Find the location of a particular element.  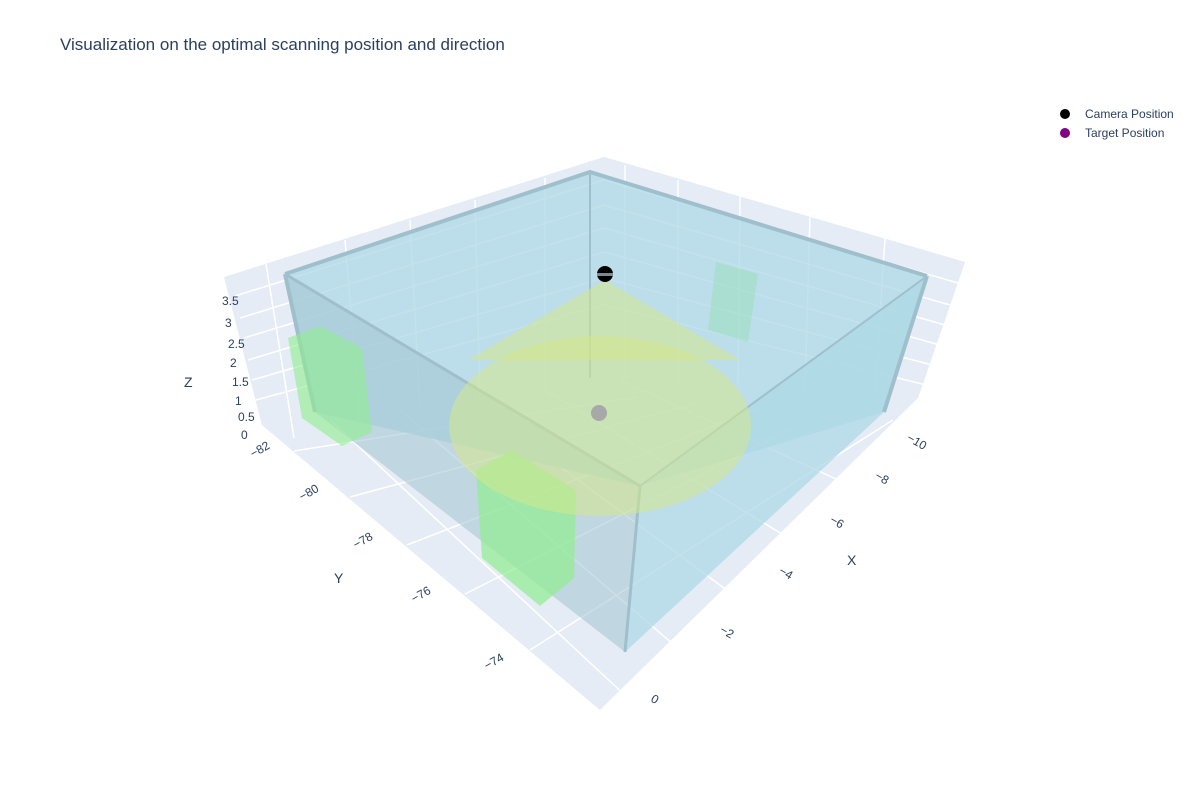

x-axis-title: X is located at coordinates (852, 560).